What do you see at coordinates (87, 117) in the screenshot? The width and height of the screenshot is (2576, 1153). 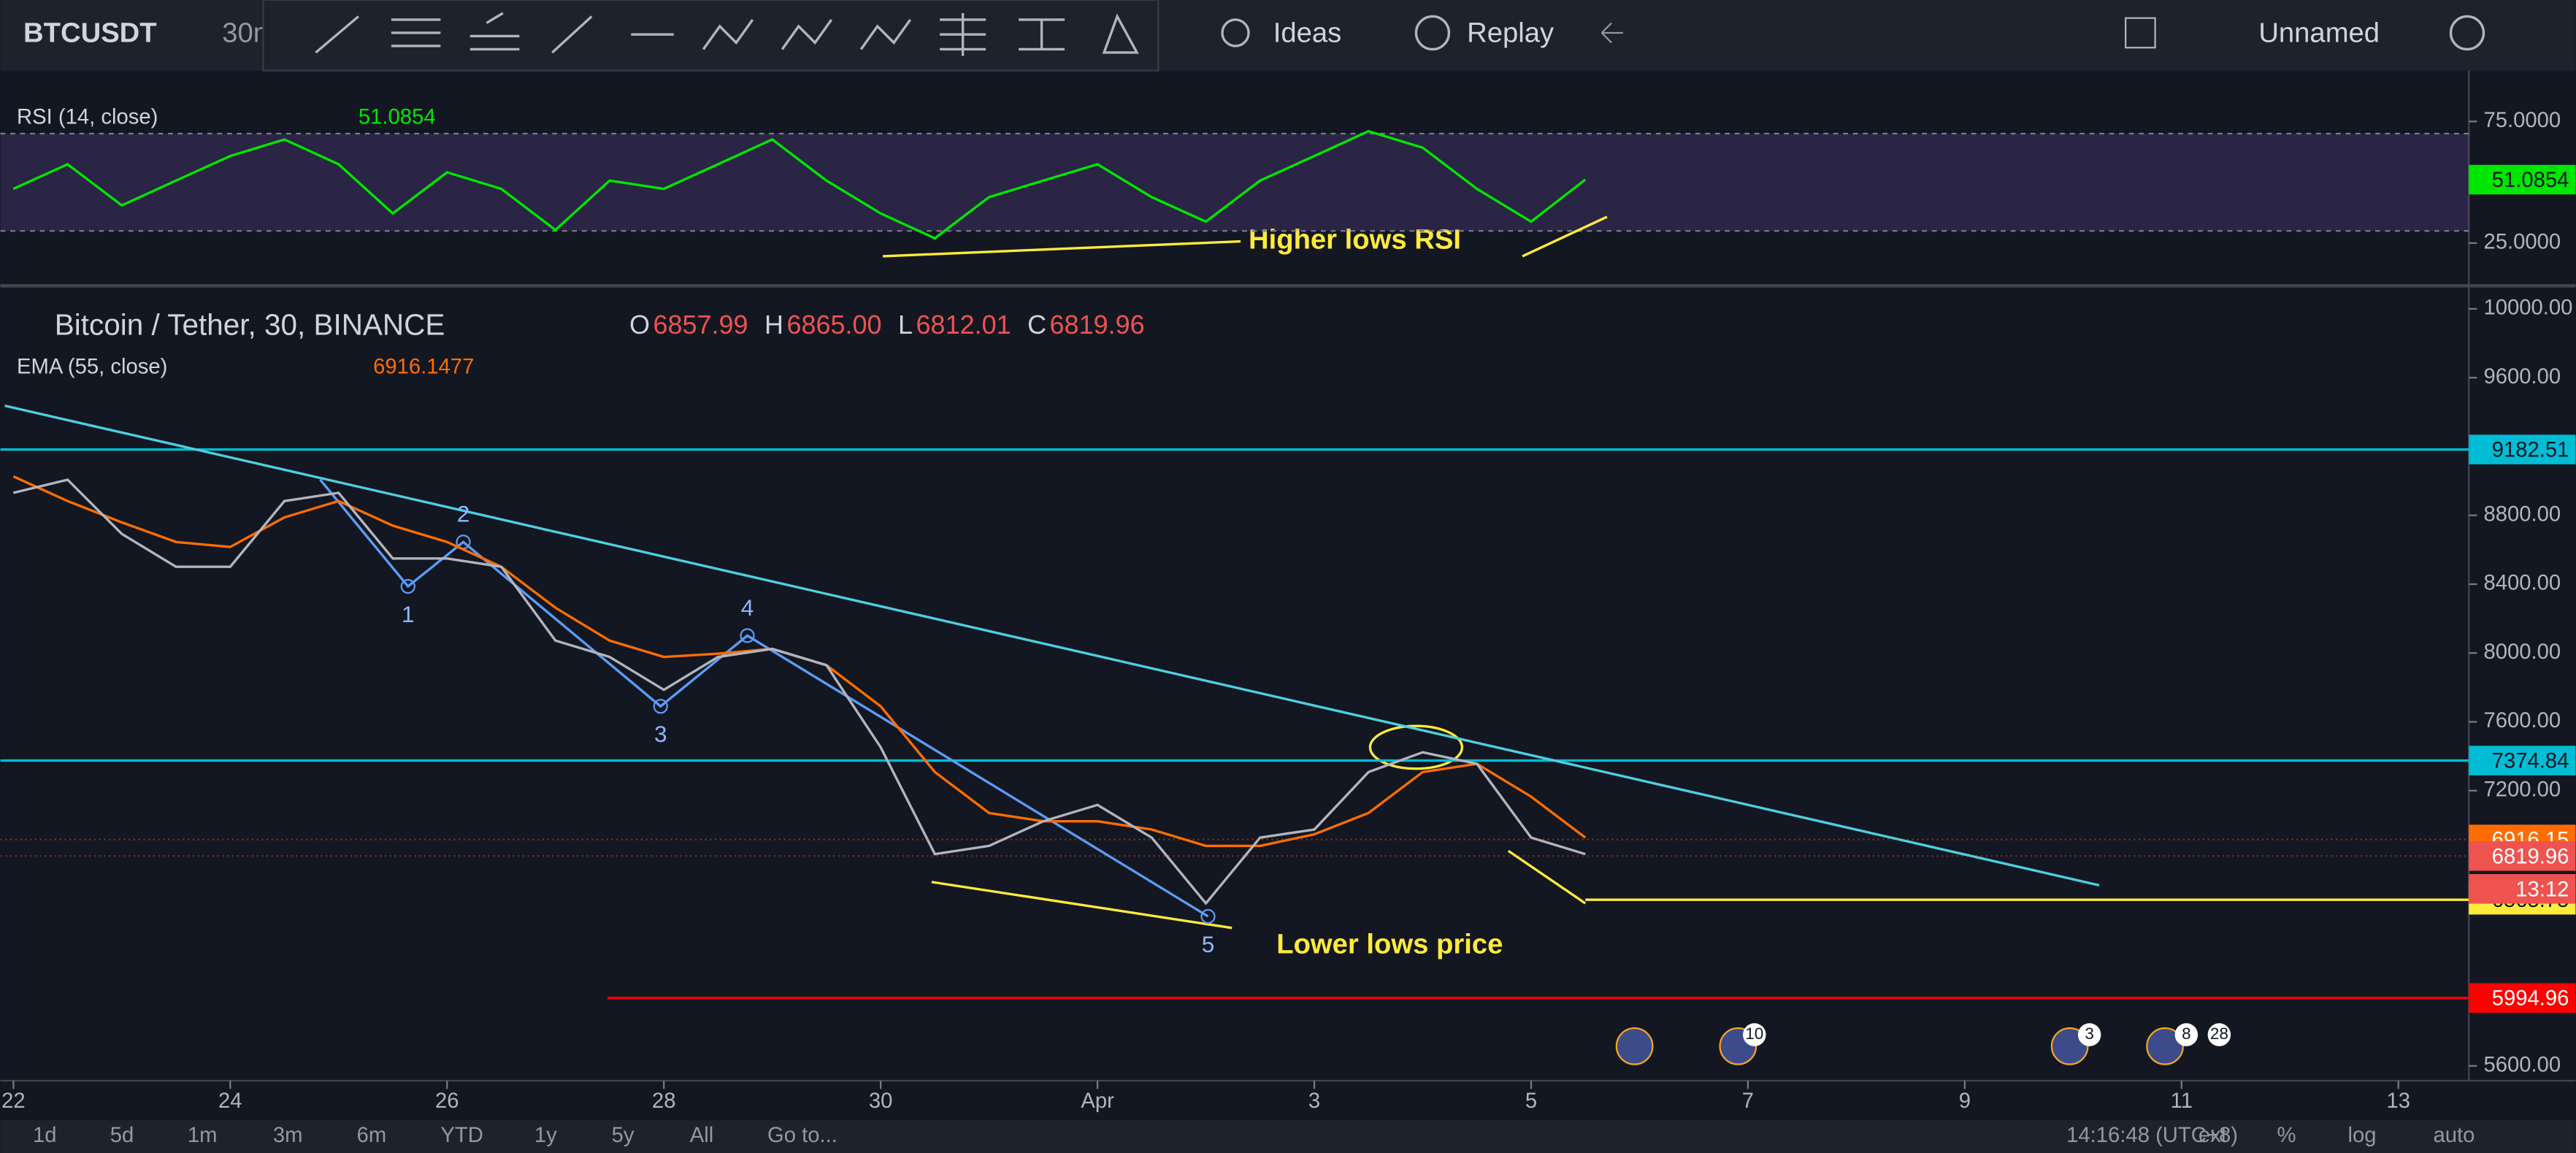 I see `rsi-title: RSI (14, close)` at bounding box center [87, 117].